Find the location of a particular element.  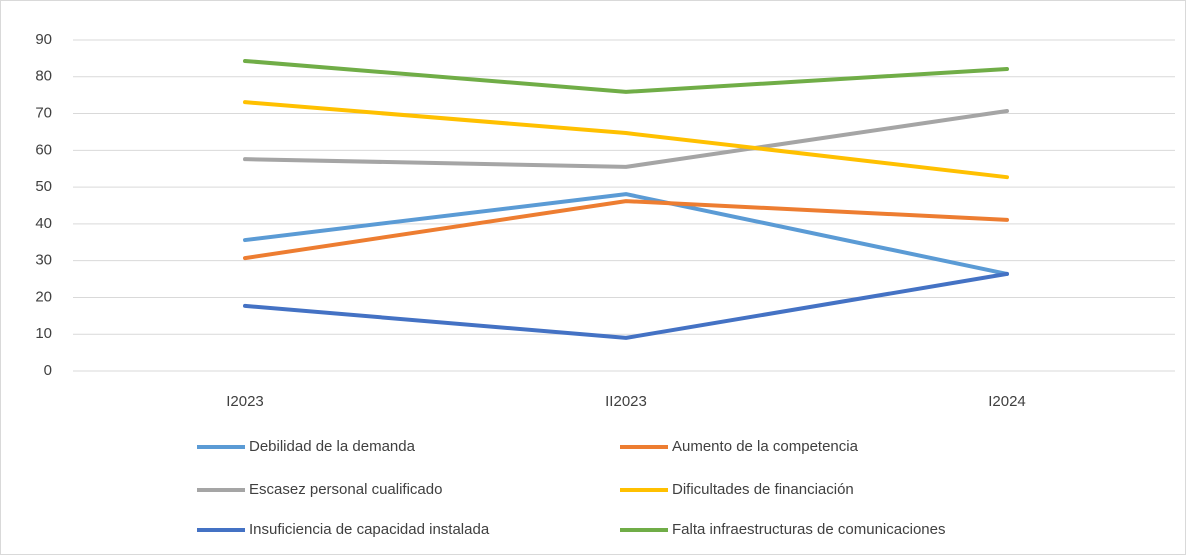

x-tick-label: I2023 is located at coordinates (245, 401).